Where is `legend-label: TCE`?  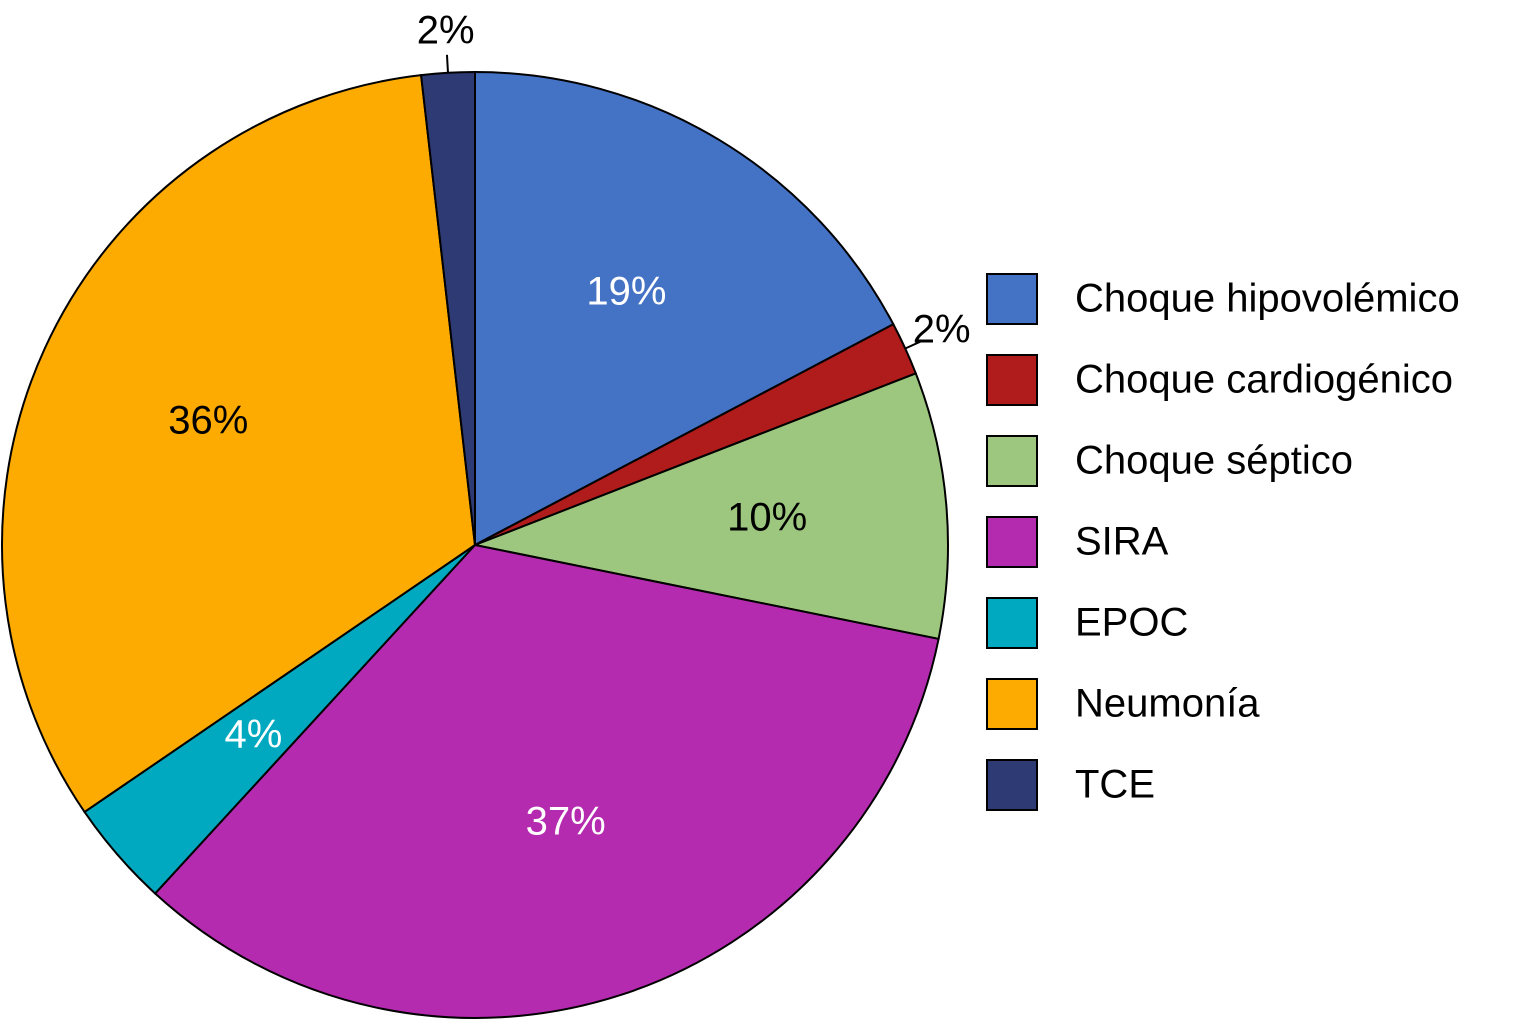
legend-label: TCE is located at coordinates (1115, 785).